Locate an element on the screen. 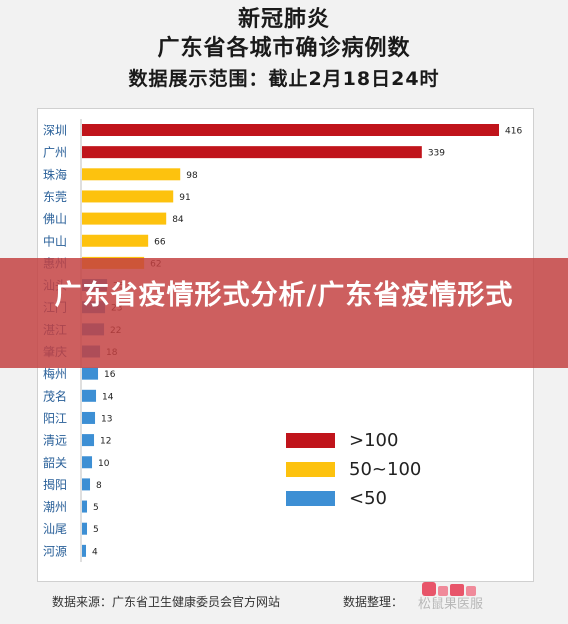  legend-label: >100 is located at coordinates (373, 440).